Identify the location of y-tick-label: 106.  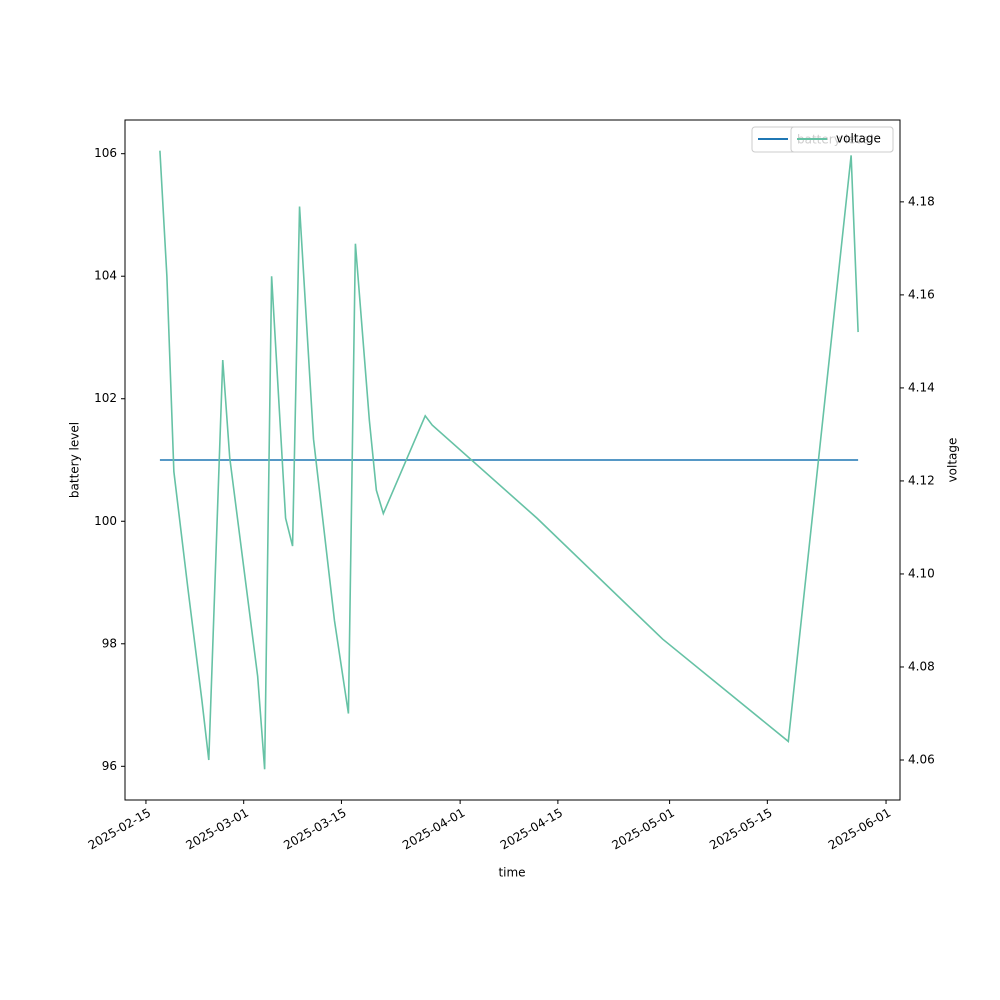
(105, 153).